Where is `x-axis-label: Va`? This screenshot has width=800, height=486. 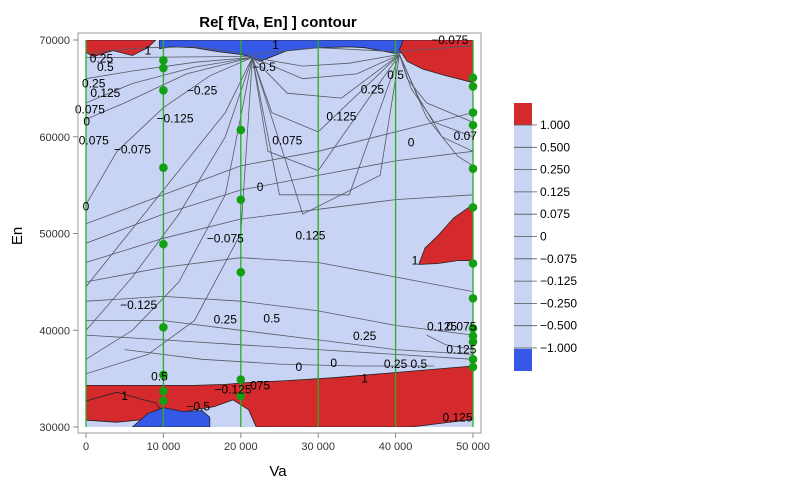
x-axis-label: Va is located at coordinates (278, 471).